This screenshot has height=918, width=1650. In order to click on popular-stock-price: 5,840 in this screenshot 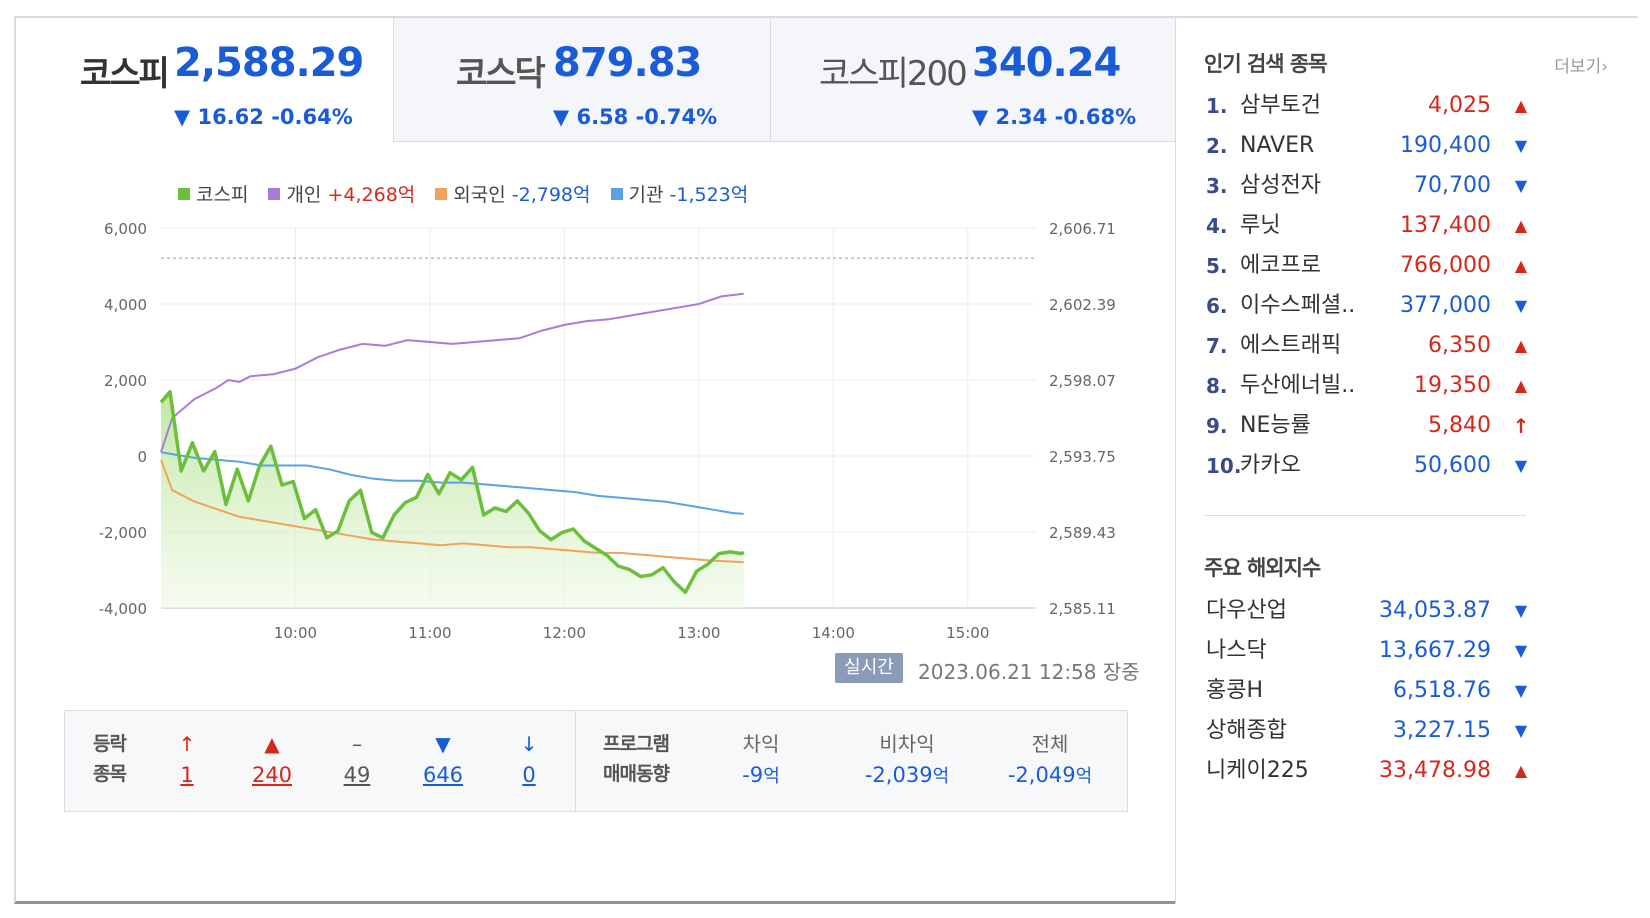, I will do `click(1459, 425)`.